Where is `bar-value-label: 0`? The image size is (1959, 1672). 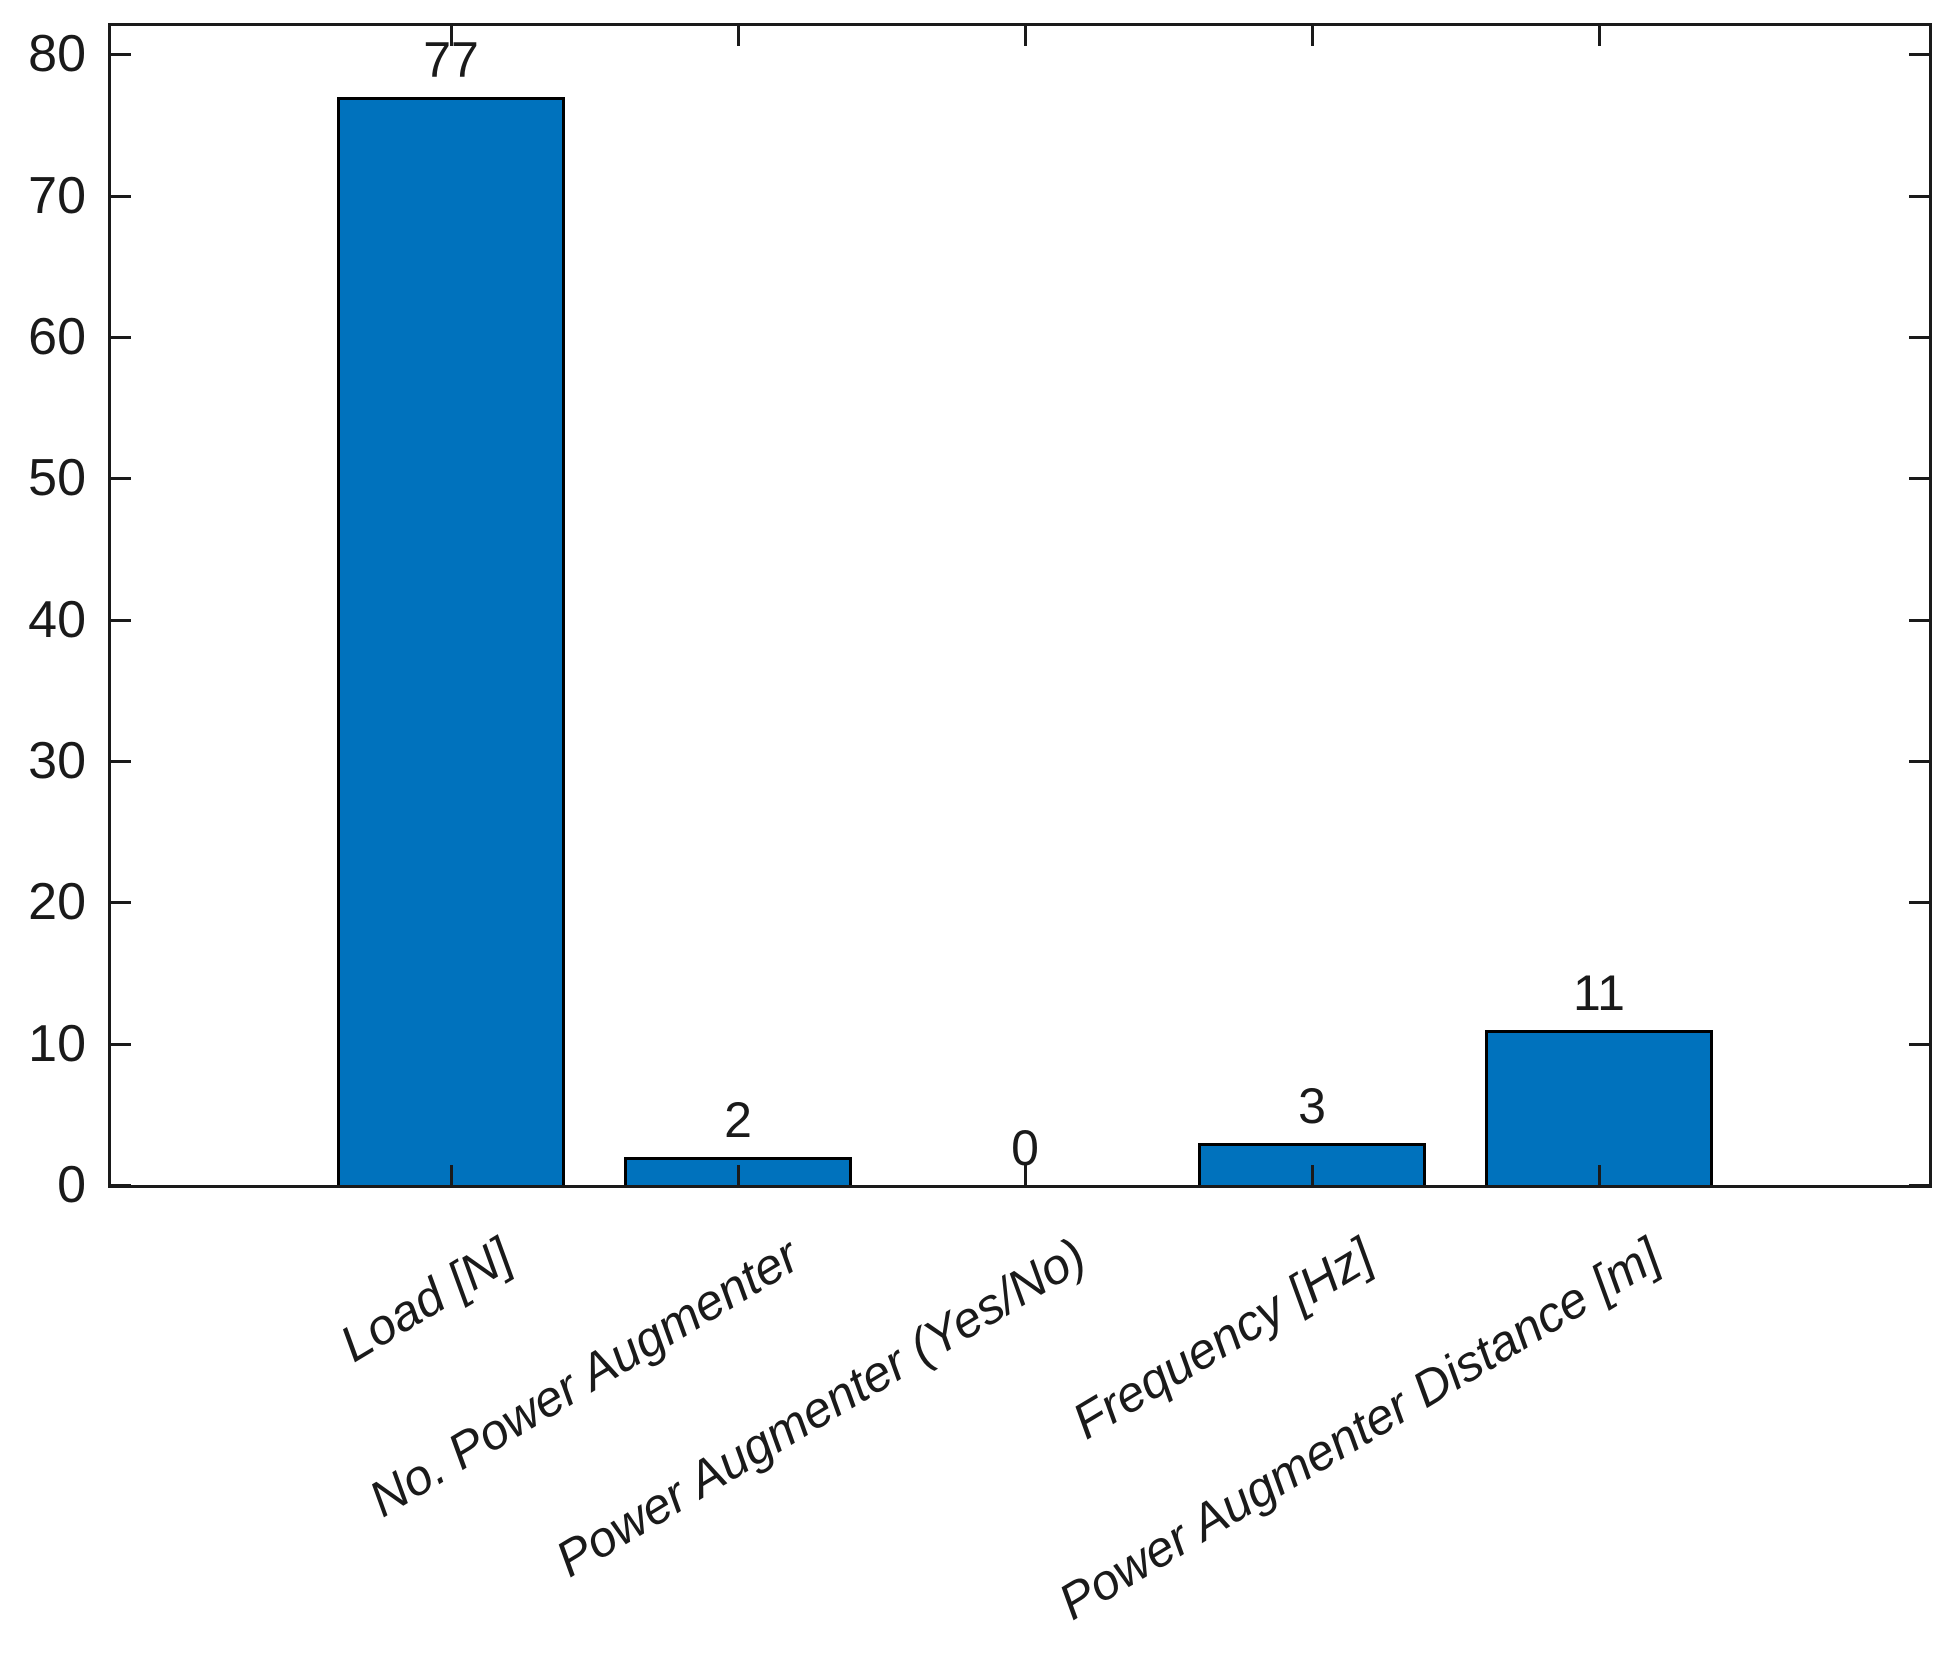 bar-value-label: 0 is located at coordinates (1025, 1148).